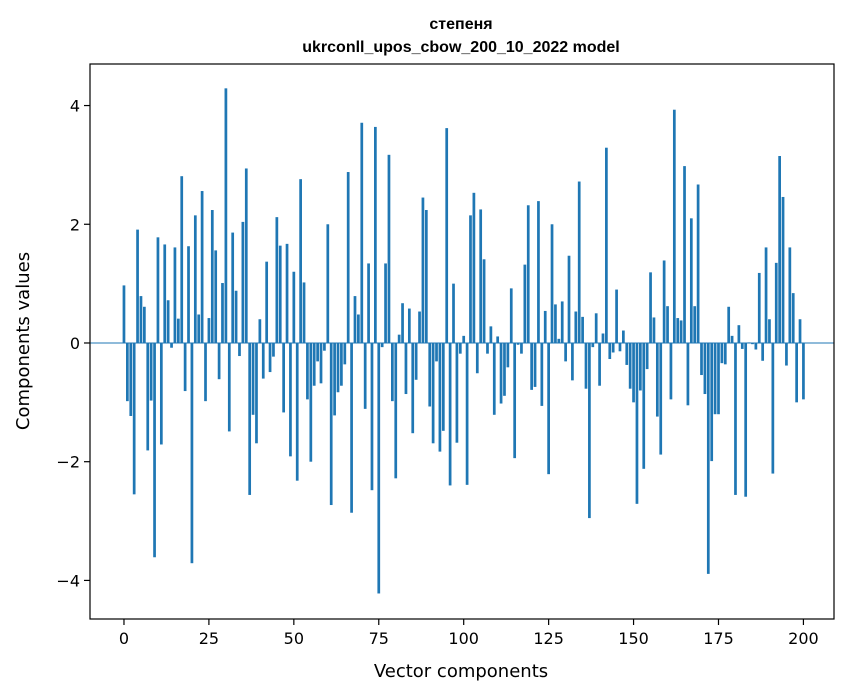  What do you see at coordinates (75, 224) in the screenshot?
I see `y-tick-label-2: 2` at bounding box center [75, 224].